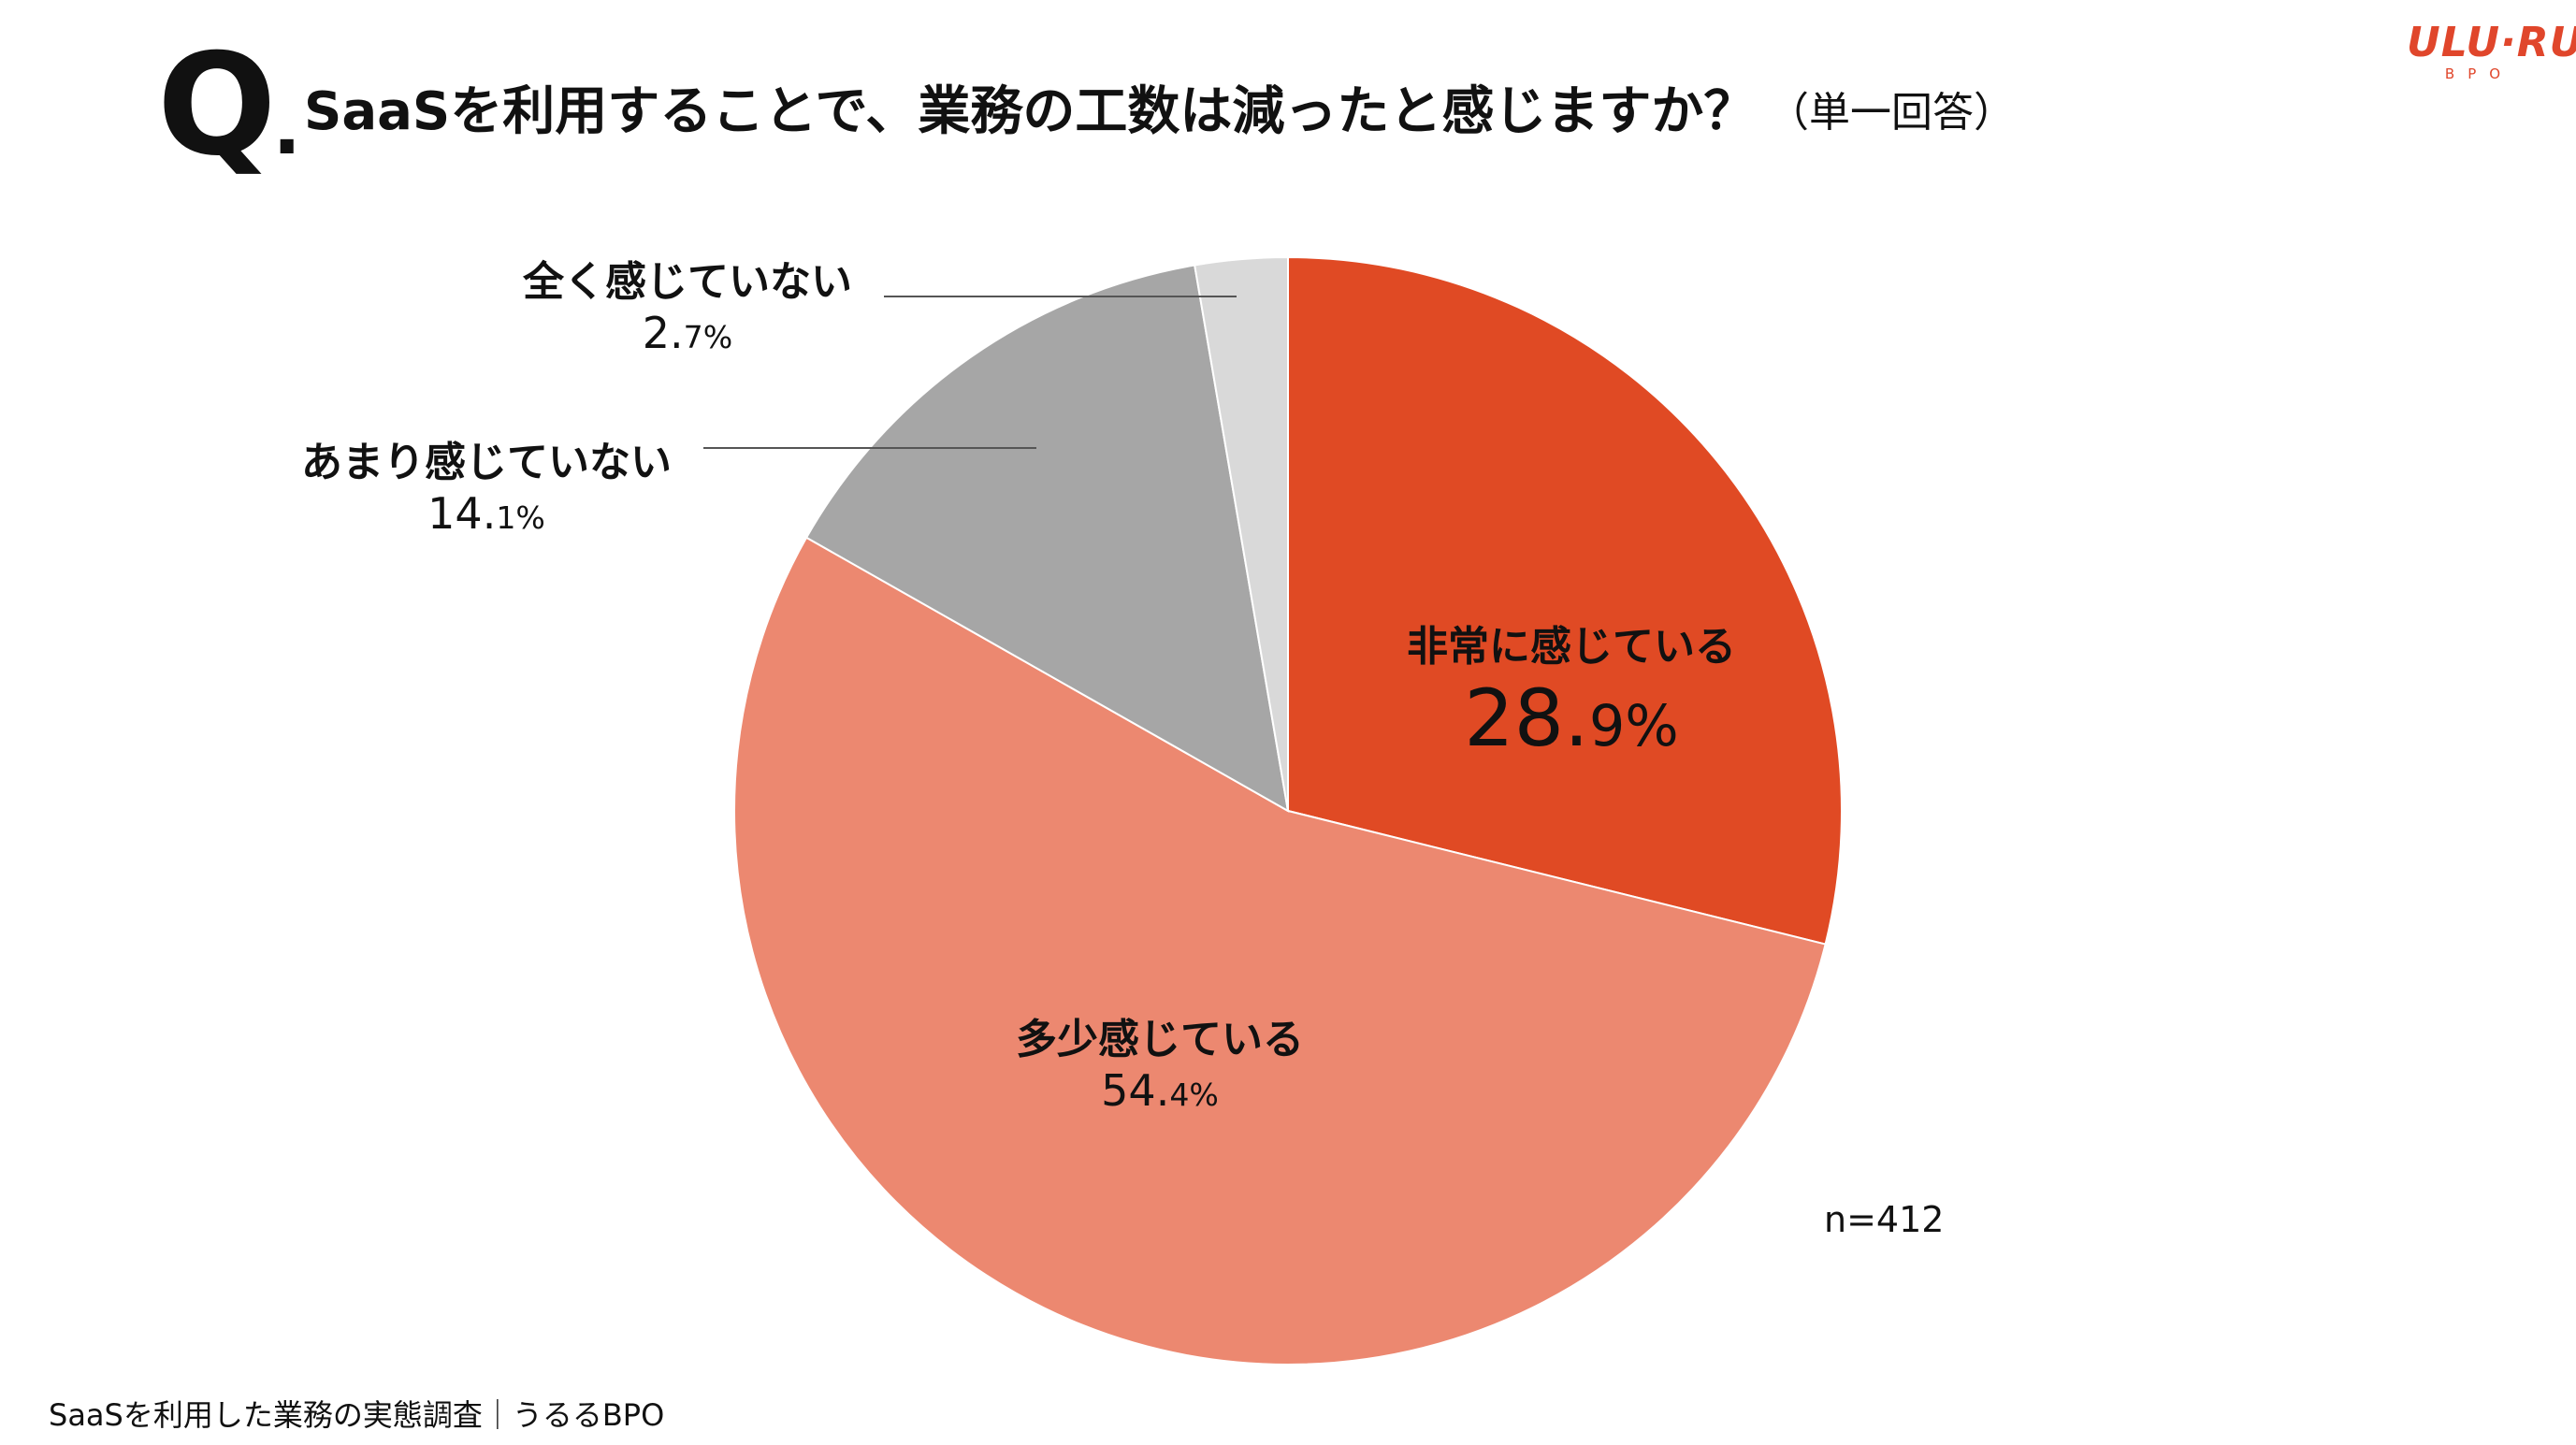  I want to click on sample-size: n=412, so click(1885, 1219).